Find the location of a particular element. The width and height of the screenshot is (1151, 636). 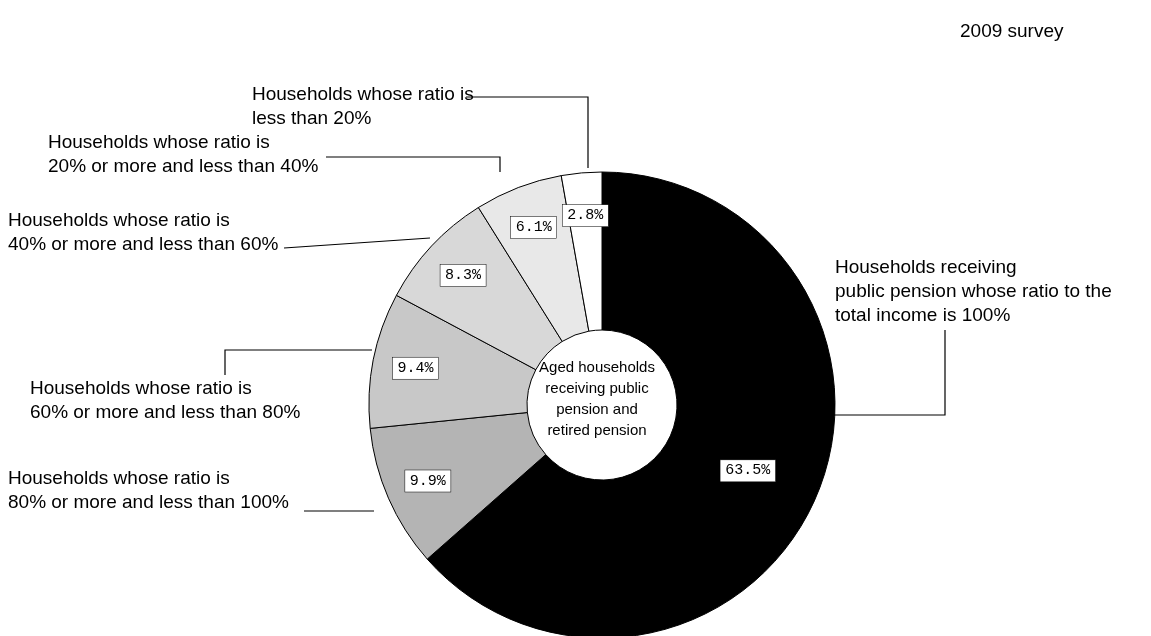

data-label: 9.9% is located at coordinates (428, 481).